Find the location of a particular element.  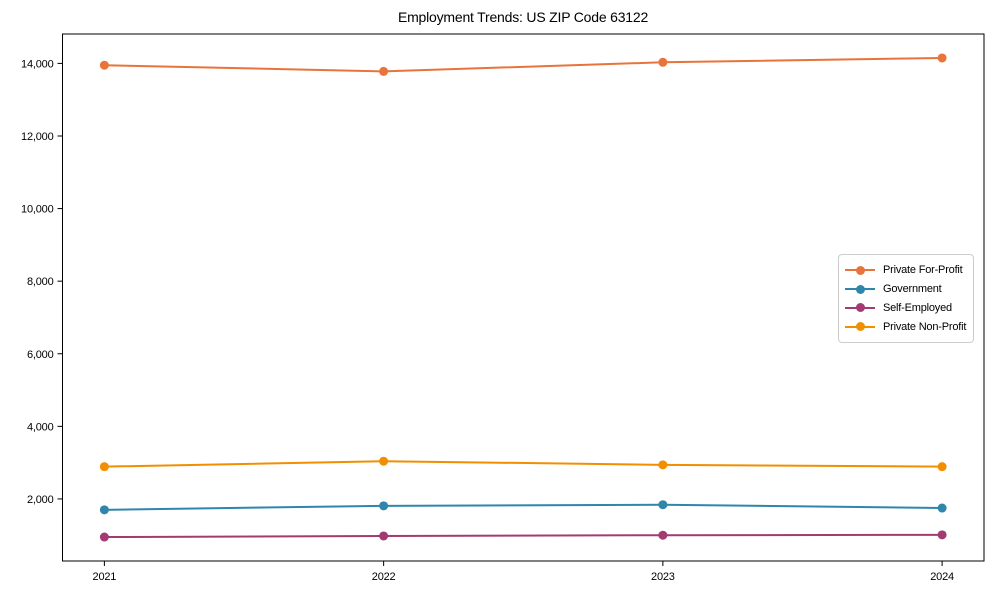

x-axis-tick-label: 2021 is located at coordinates (105, 577).